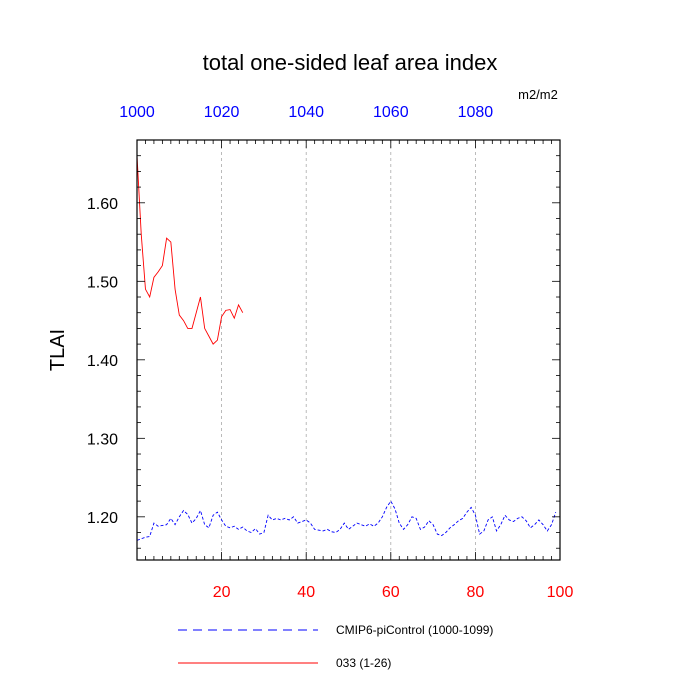 This screenshot has height=700, width=700. I want to click on y-axis-label: TLAI, so click(58, 350).